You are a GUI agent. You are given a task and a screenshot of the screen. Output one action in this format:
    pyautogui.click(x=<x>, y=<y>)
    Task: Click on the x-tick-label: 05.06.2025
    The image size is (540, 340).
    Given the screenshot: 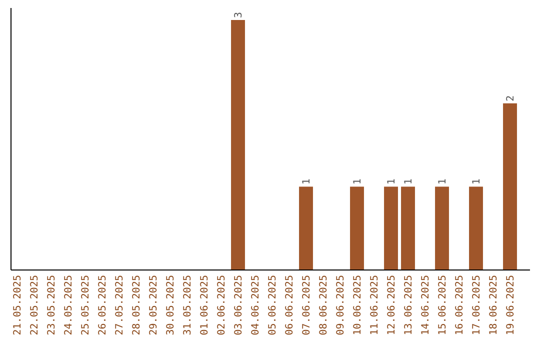 What is the action you would take?
    pyautogui.click(x=273, y=305)
    